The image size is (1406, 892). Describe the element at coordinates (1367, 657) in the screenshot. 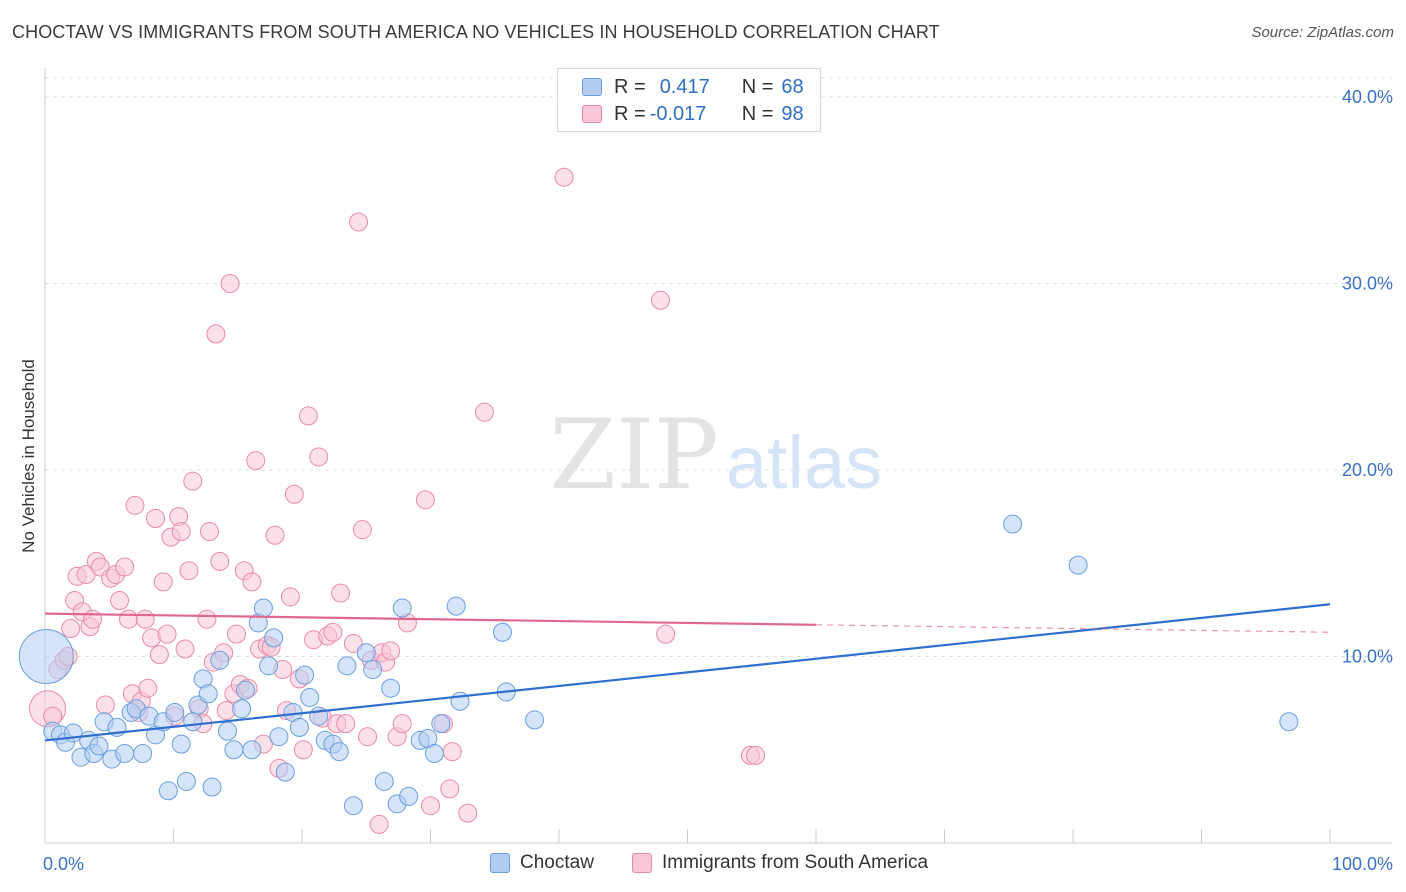

I see `y-tick-label: 10.0%` at that location.